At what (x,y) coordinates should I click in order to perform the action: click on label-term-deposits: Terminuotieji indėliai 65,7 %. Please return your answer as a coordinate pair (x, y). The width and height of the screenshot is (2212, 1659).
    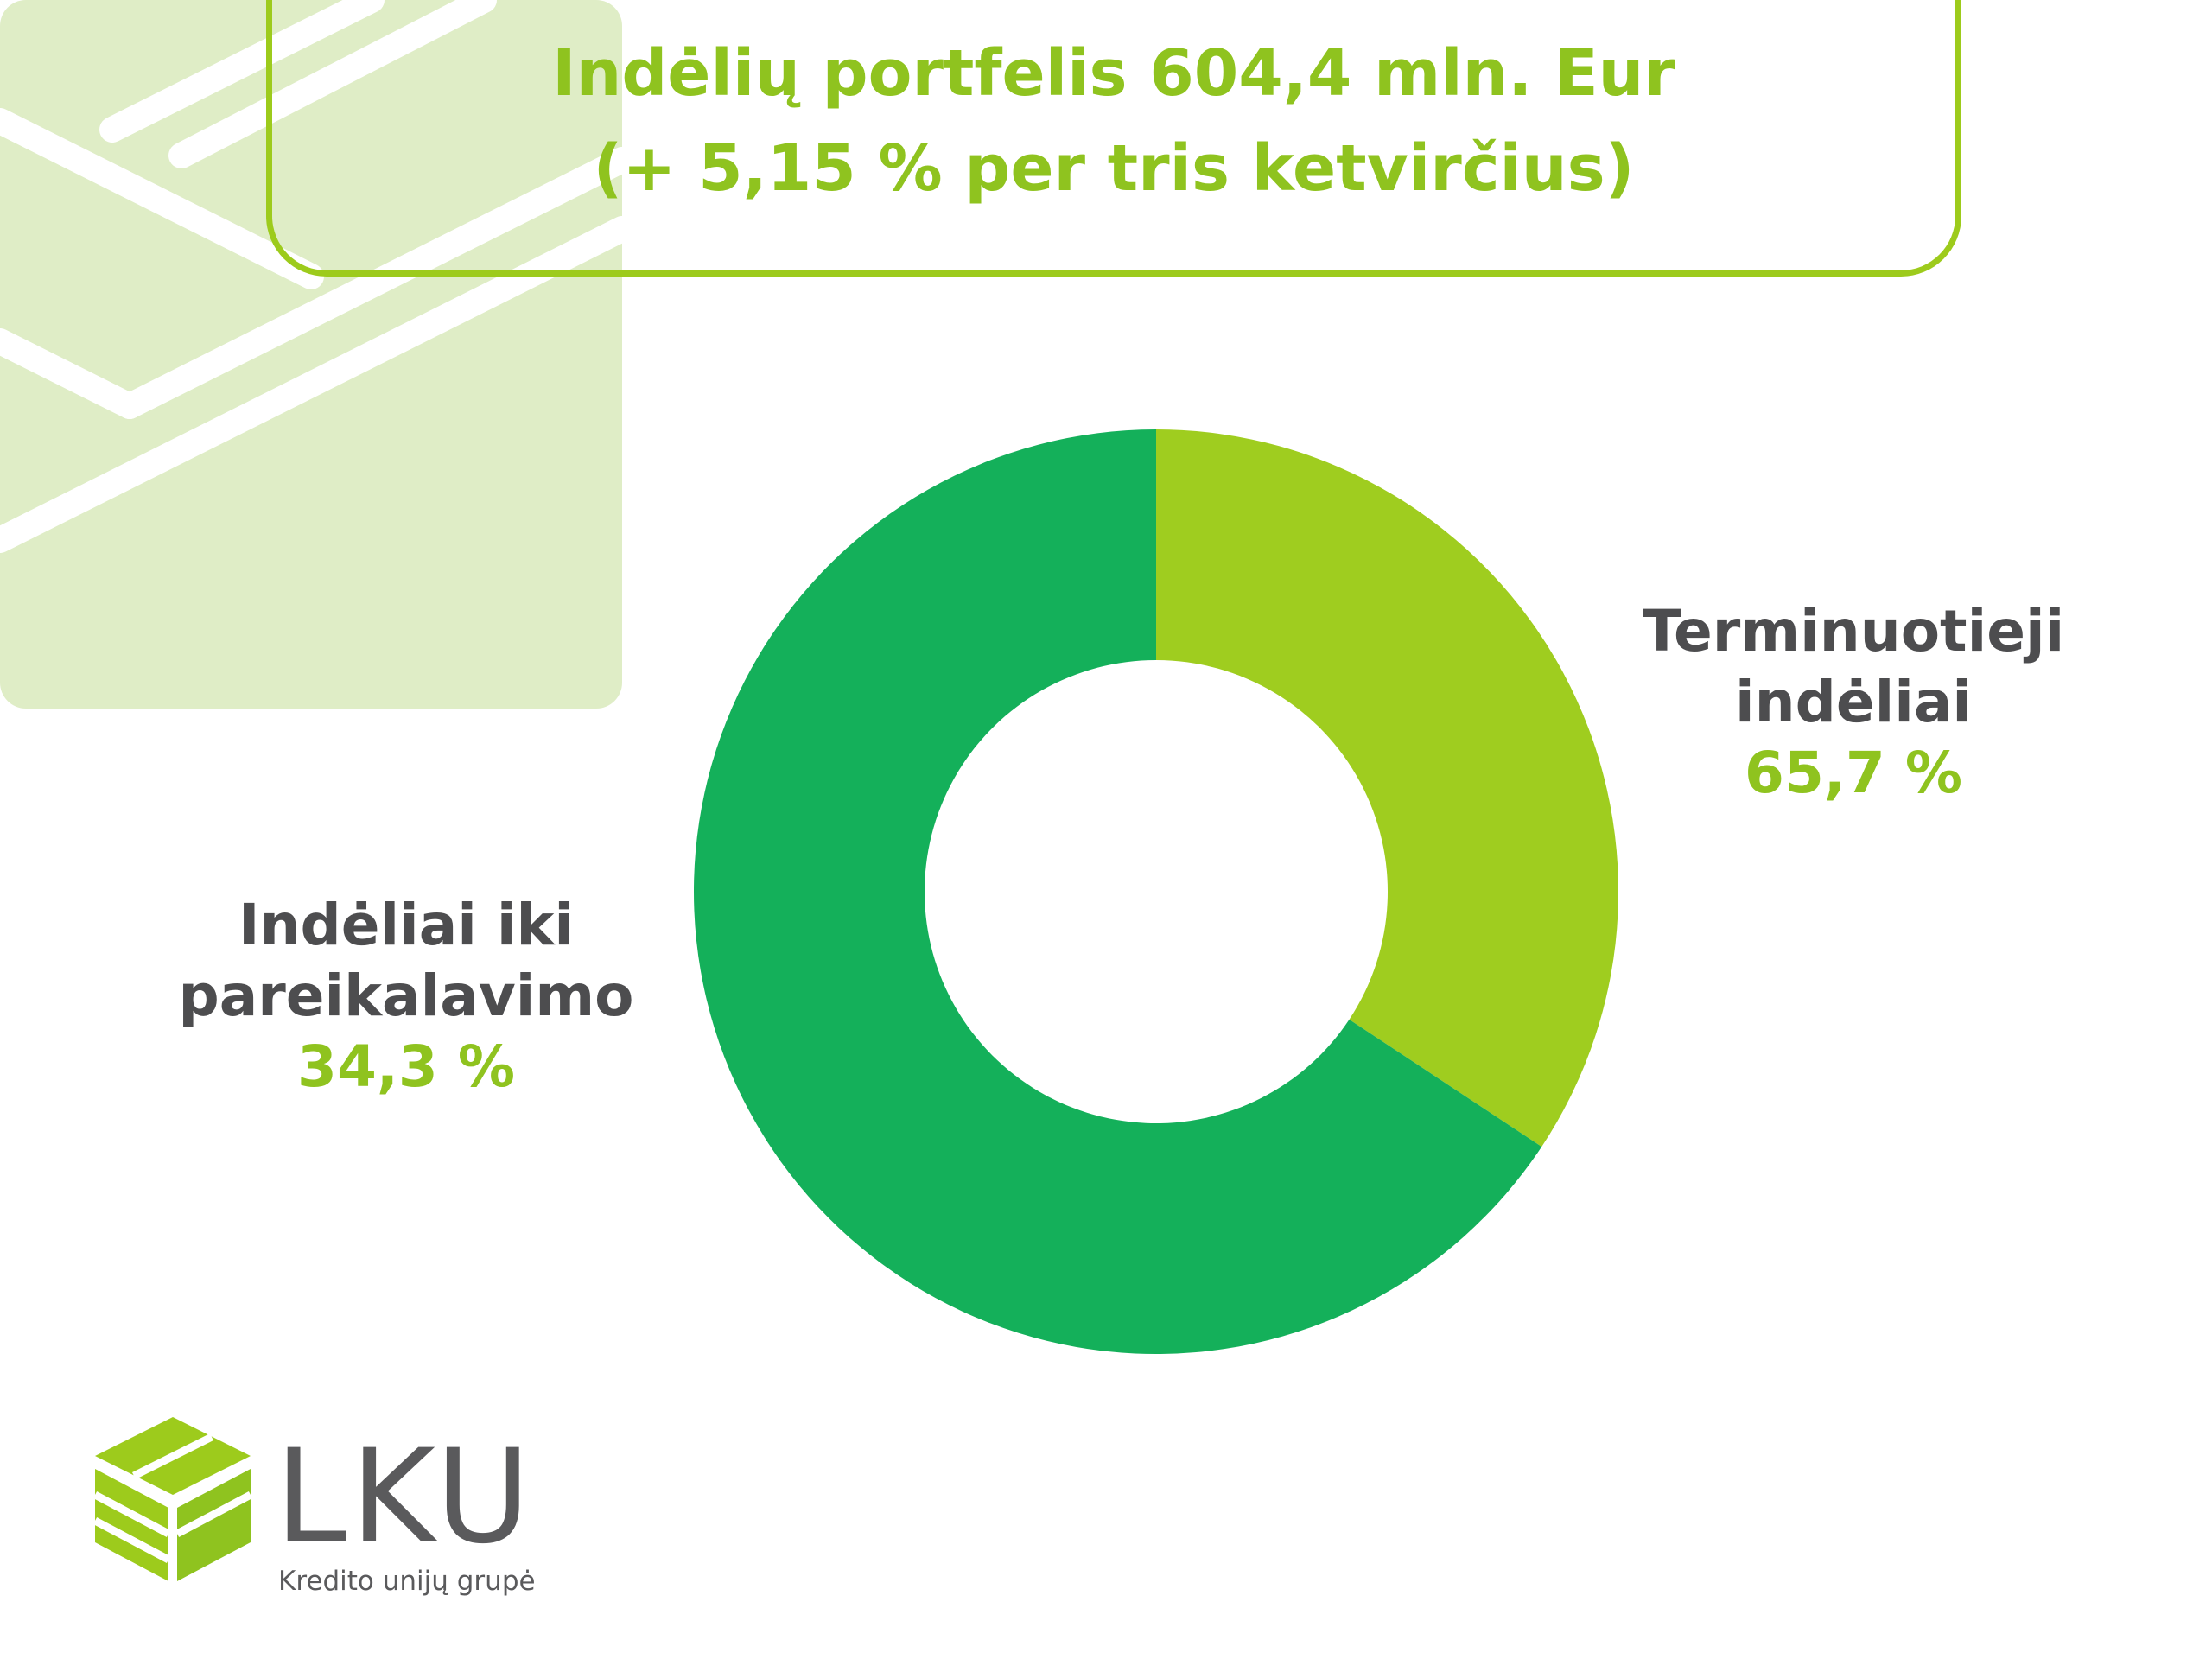
    Looking at the image, I should click on (1854, 702).